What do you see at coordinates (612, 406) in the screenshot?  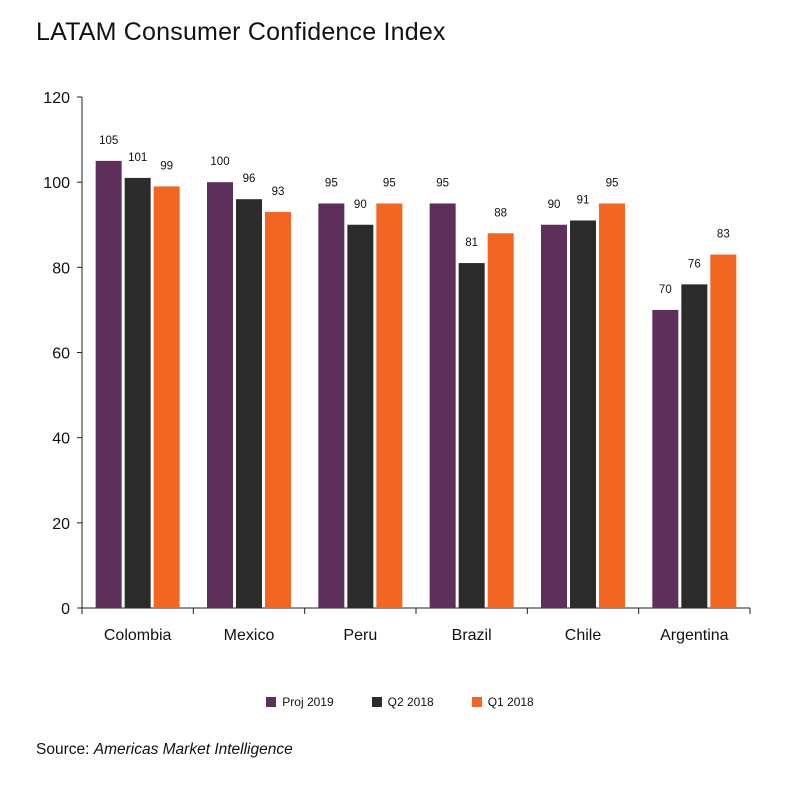 I see `bar-chile-q1-2018` at bounding box center [612, 406].